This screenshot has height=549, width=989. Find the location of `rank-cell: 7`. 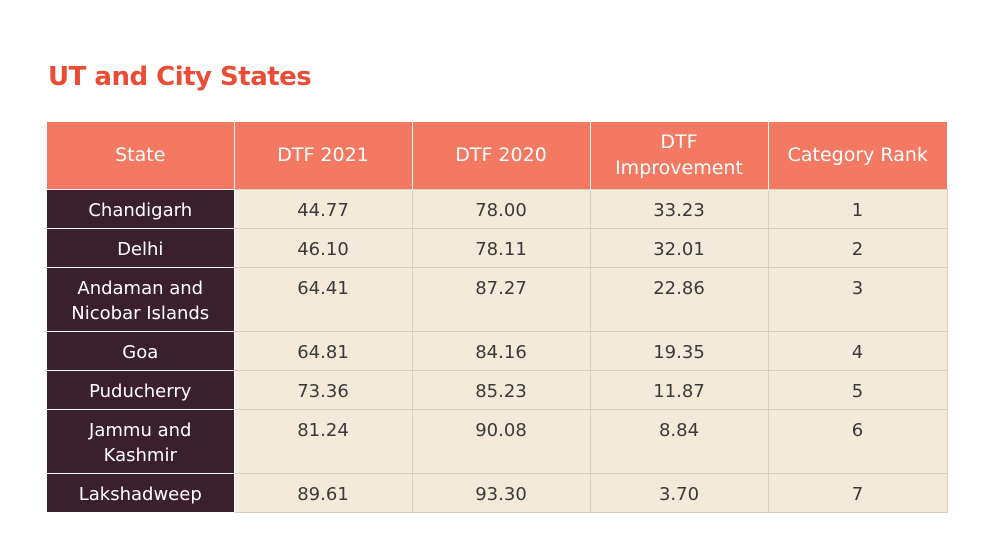

rank-cell: 7 is located at coordinates (857, 492).